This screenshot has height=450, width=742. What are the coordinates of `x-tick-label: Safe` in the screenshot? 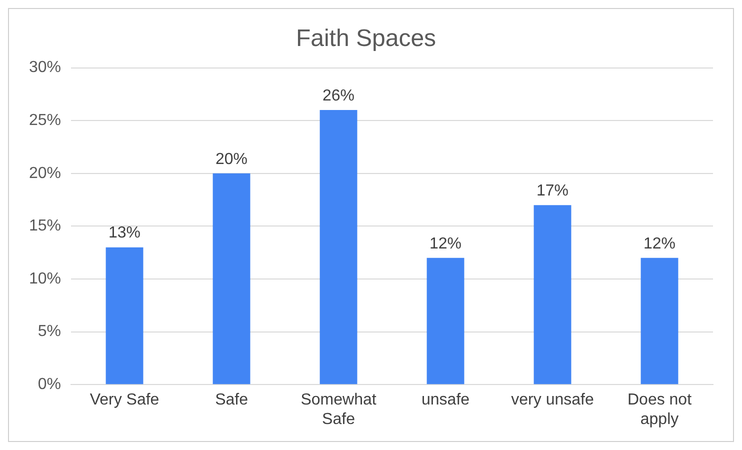 It's located at (231, 400).